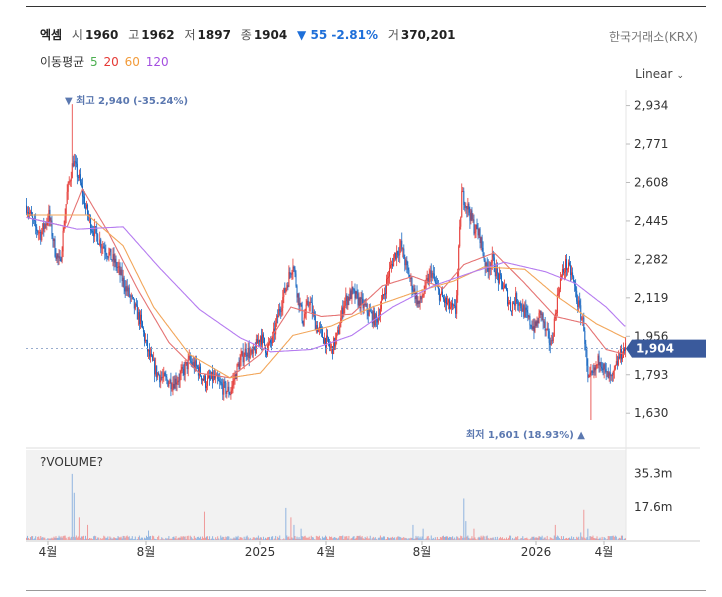 This screenshot has width=722, height=597. I want to click on scale-selector: Linear ⌄, so click(659, 74).